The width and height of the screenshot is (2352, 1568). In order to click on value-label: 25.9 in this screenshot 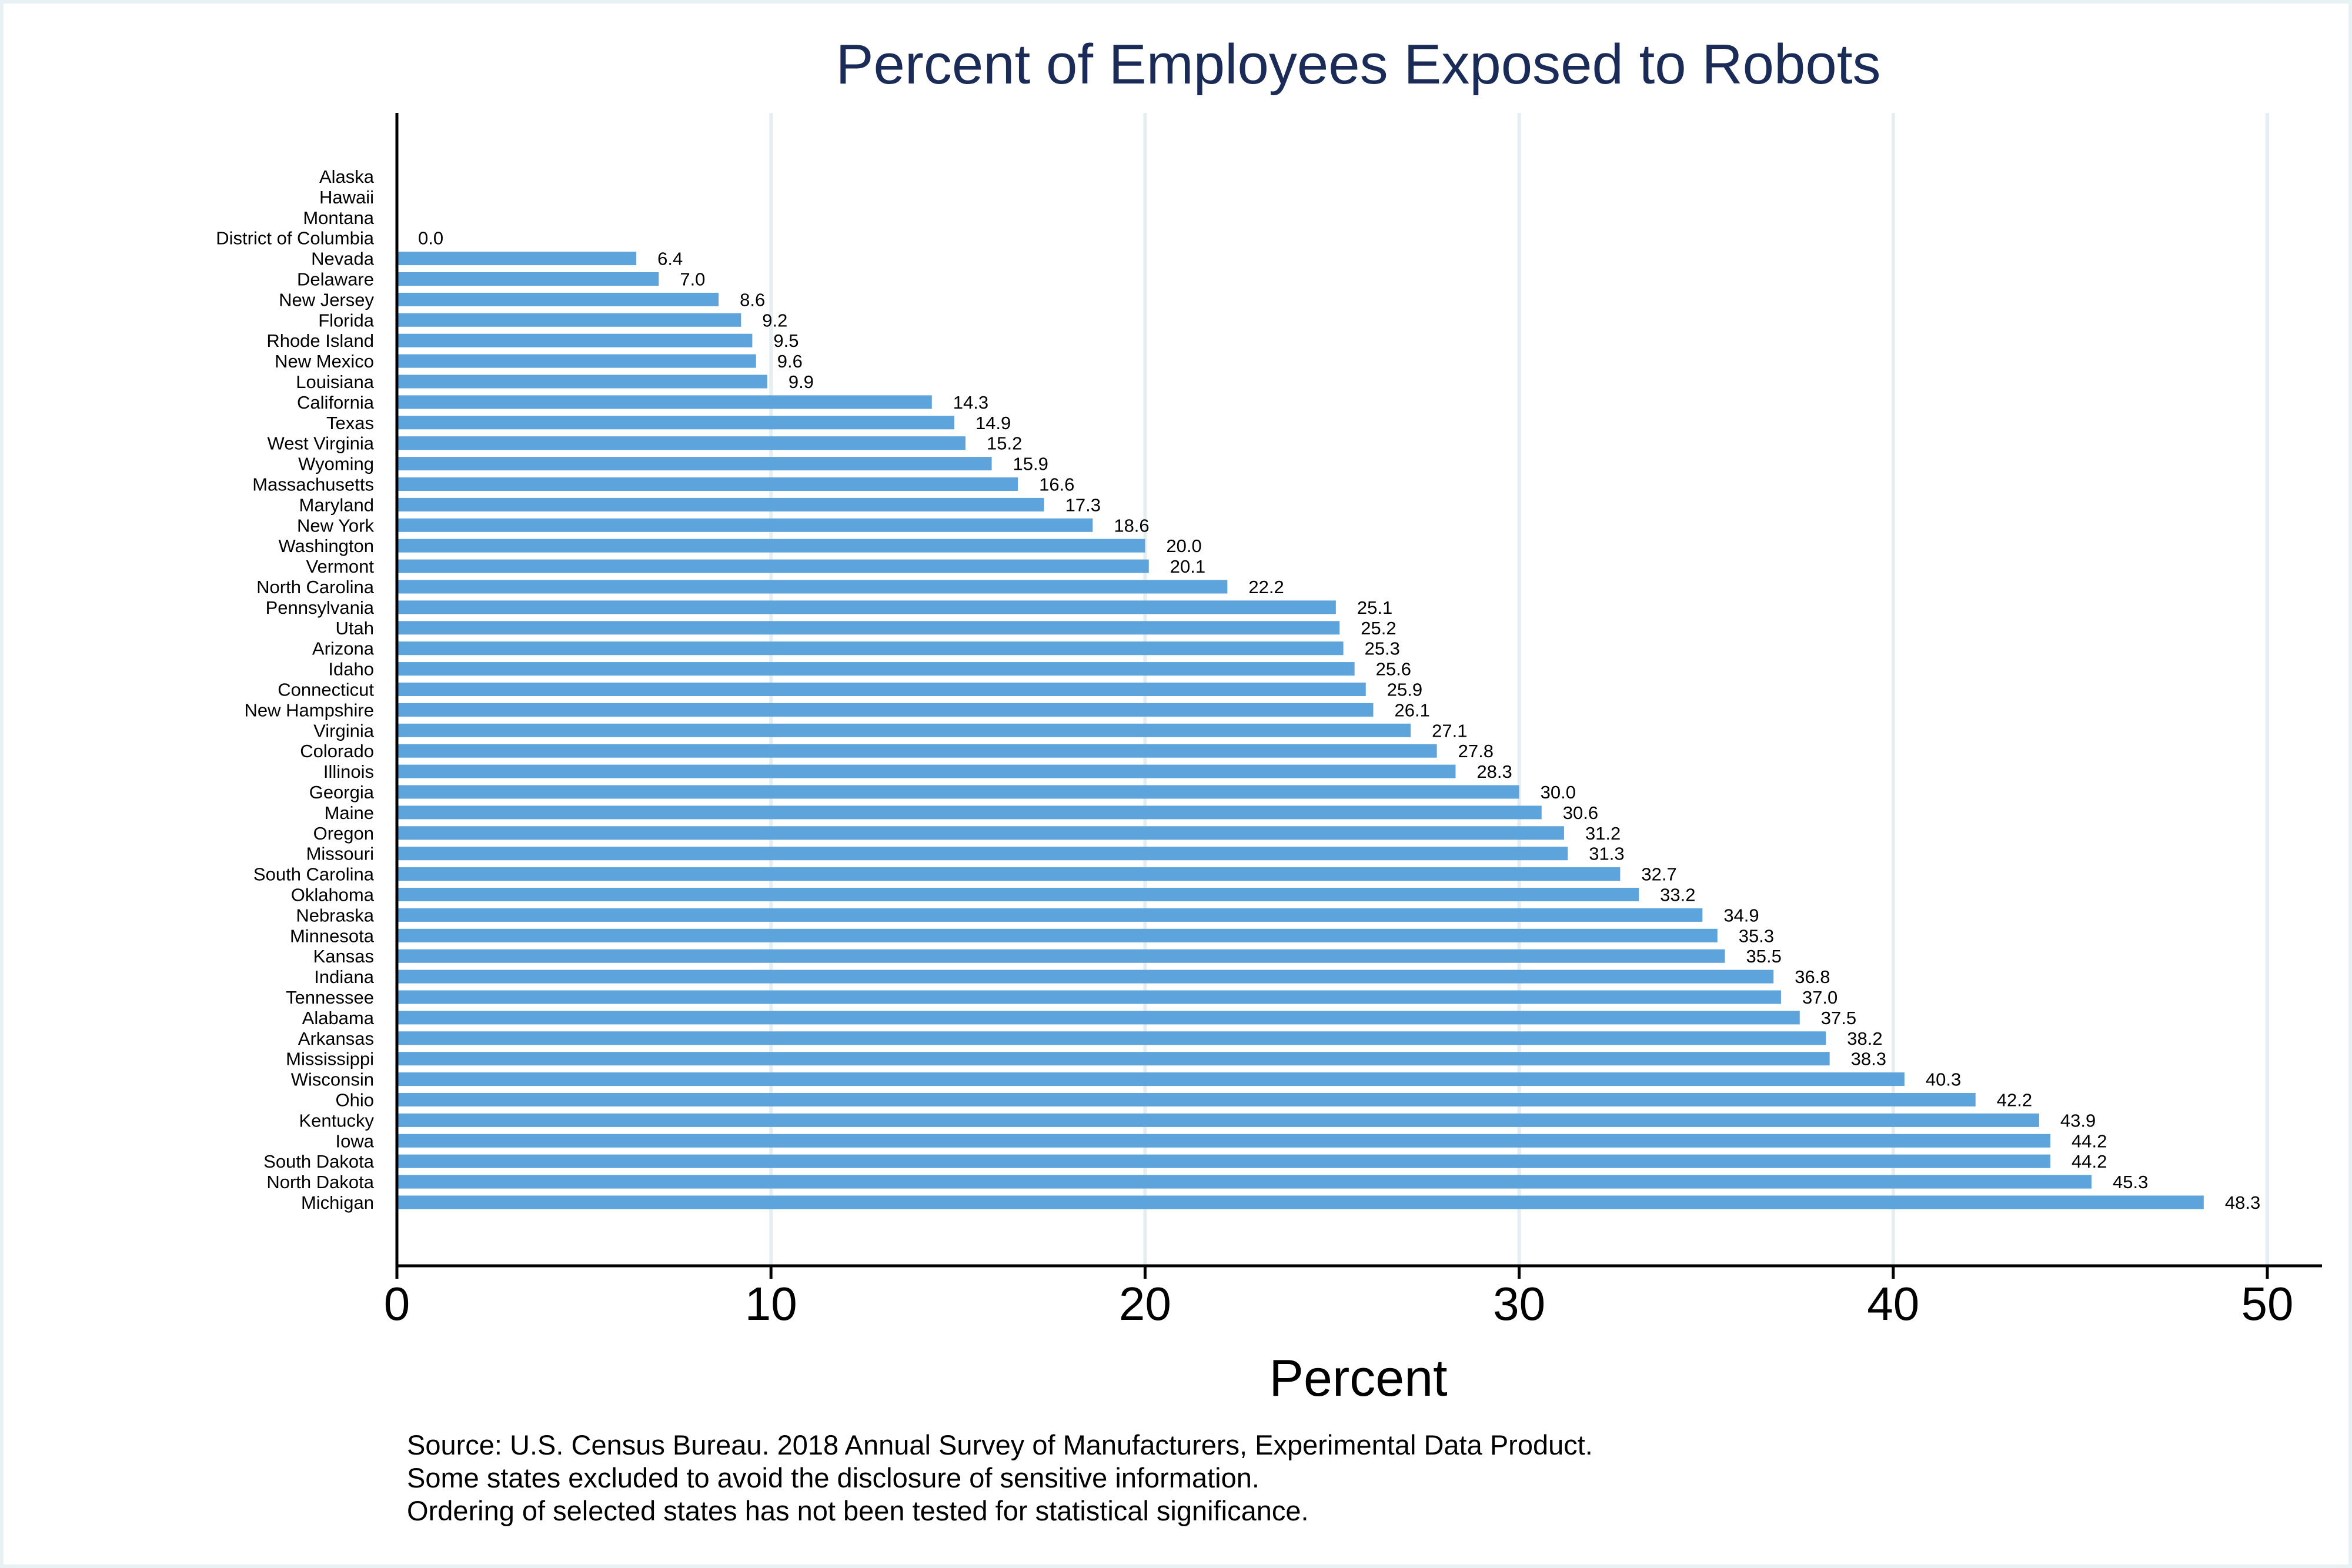, I will do `click(1404, 690)`.